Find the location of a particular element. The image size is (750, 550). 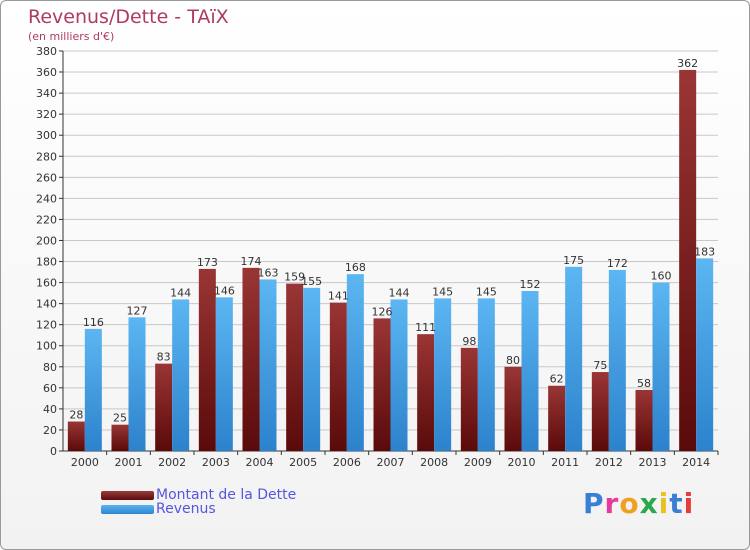

y-tick-label: 240 is located at coordinates (46, 198).